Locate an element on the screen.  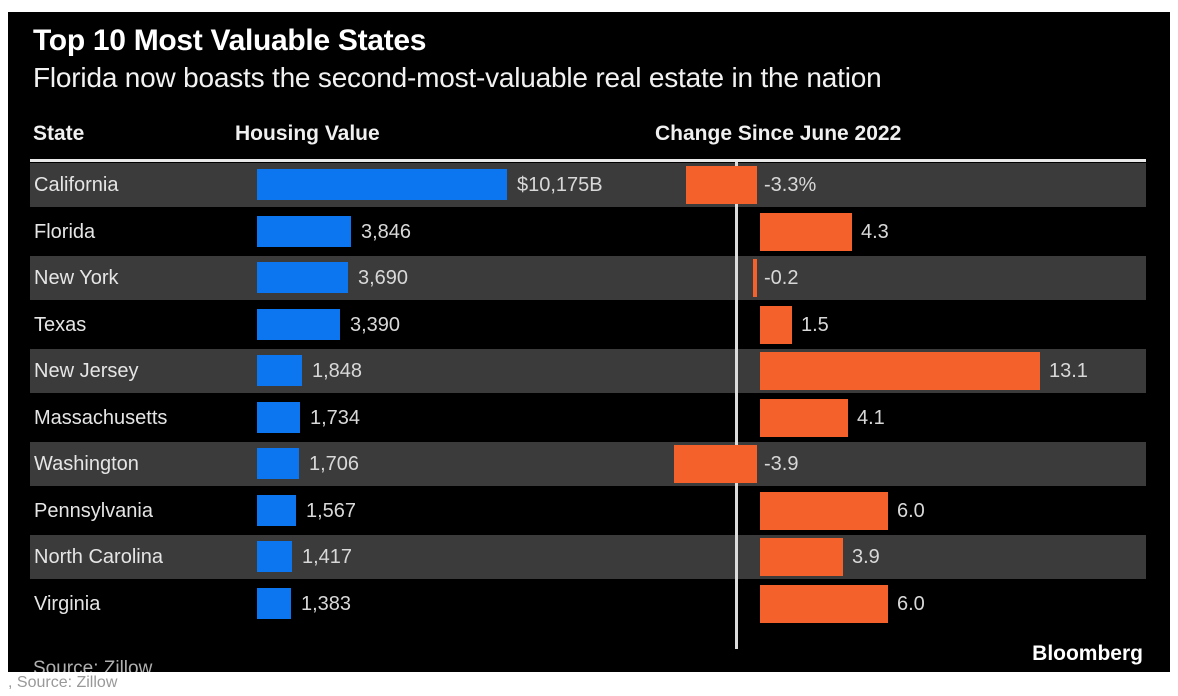
table-row: Florida 3,846 4.3 is located at coordinates (588, 232).